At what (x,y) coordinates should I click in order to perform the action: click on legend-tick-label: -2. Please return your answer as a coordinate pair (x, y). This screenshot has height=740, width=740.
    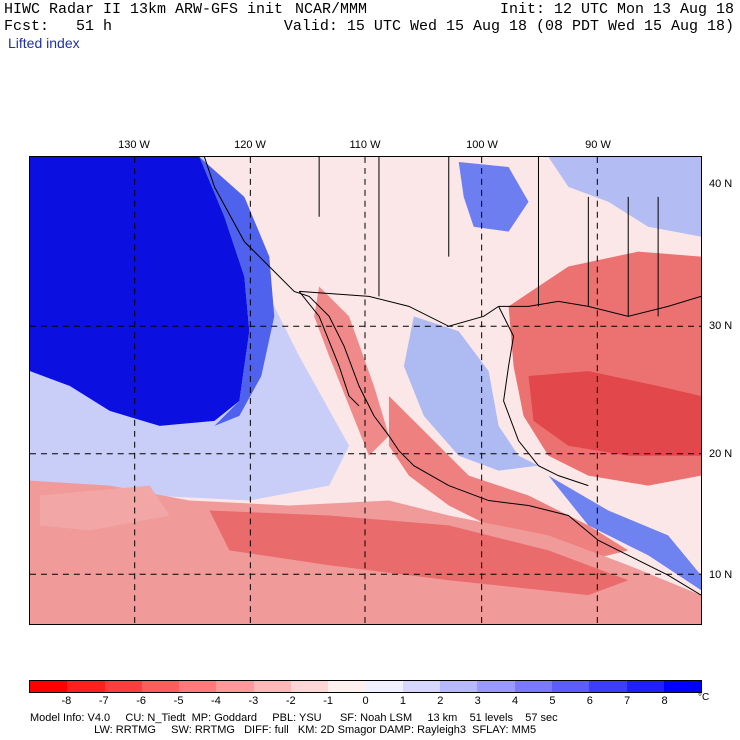
    Looking at the image, I should click on (290, 701).